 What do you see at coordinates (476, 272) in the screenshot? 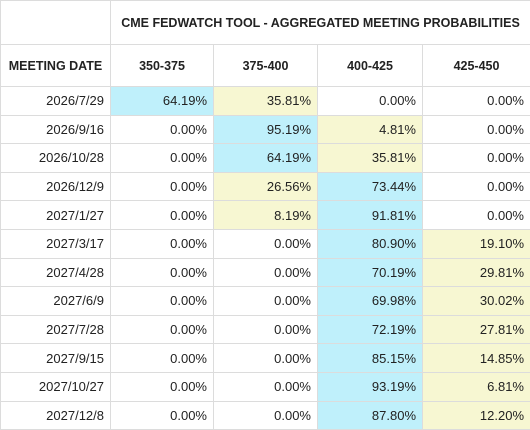
I see `probability-cell: 29.81%` at bounding box center [476, 272].